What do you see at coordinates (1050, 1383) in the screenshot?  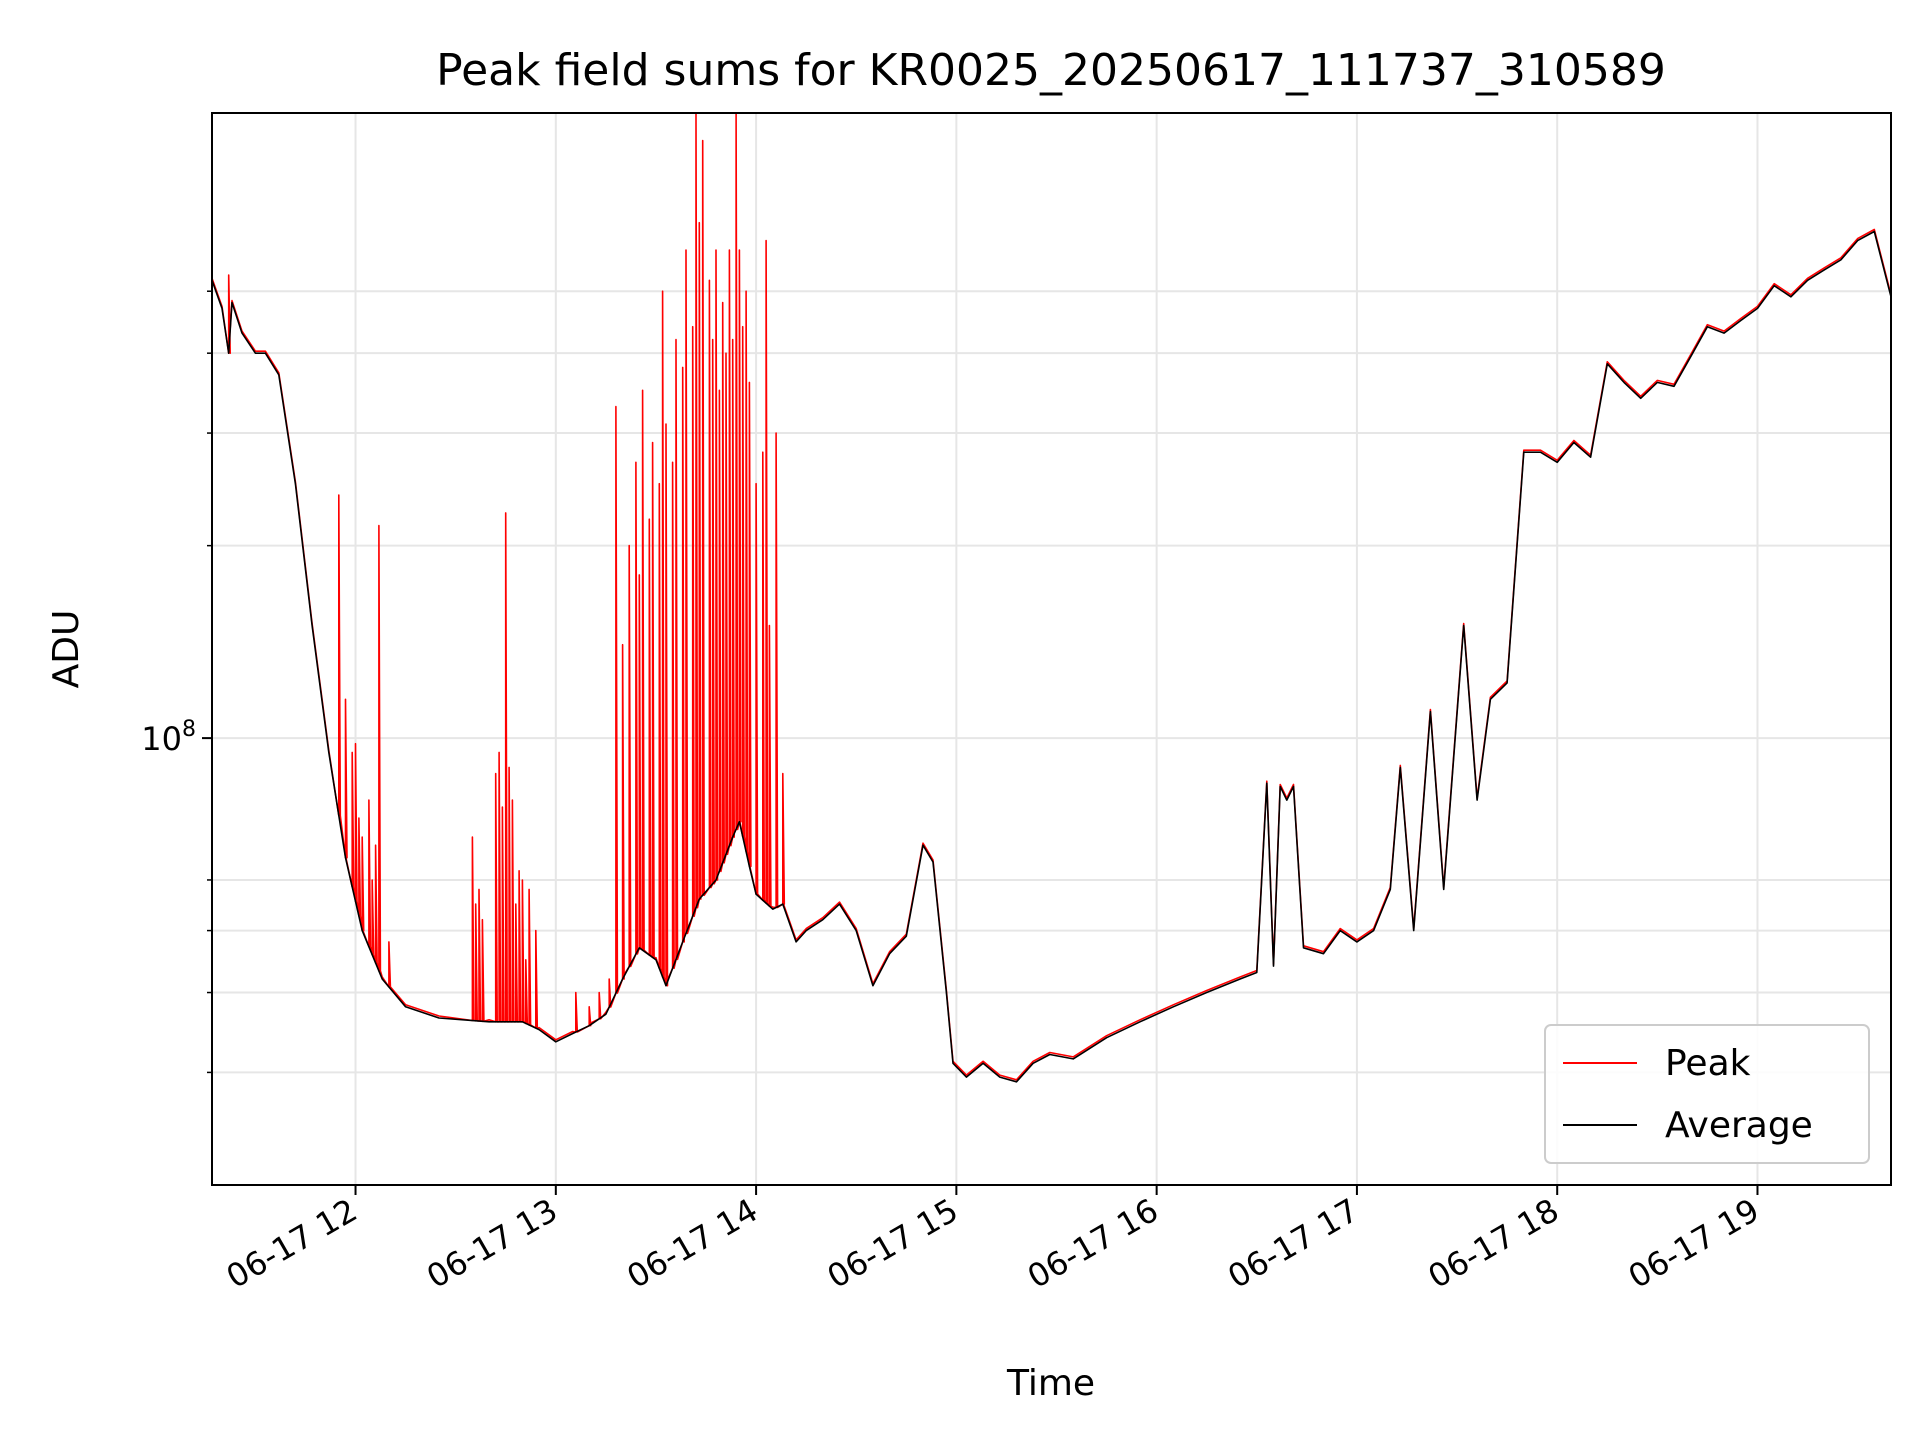 I see `x-axis-label: Time` at bounding box center [1050, 1383].